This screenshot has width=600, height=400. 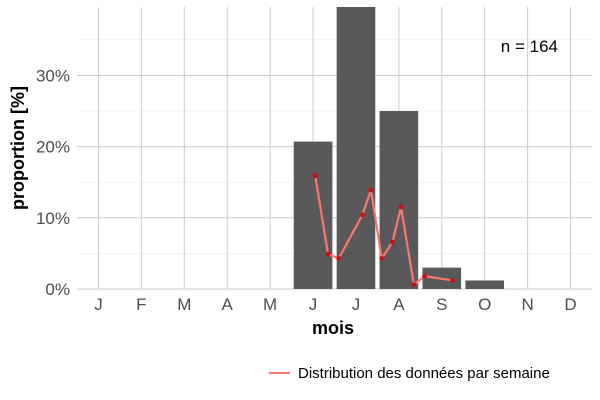 I want to click on x-tick-label: D, so click(x=570, y=304).